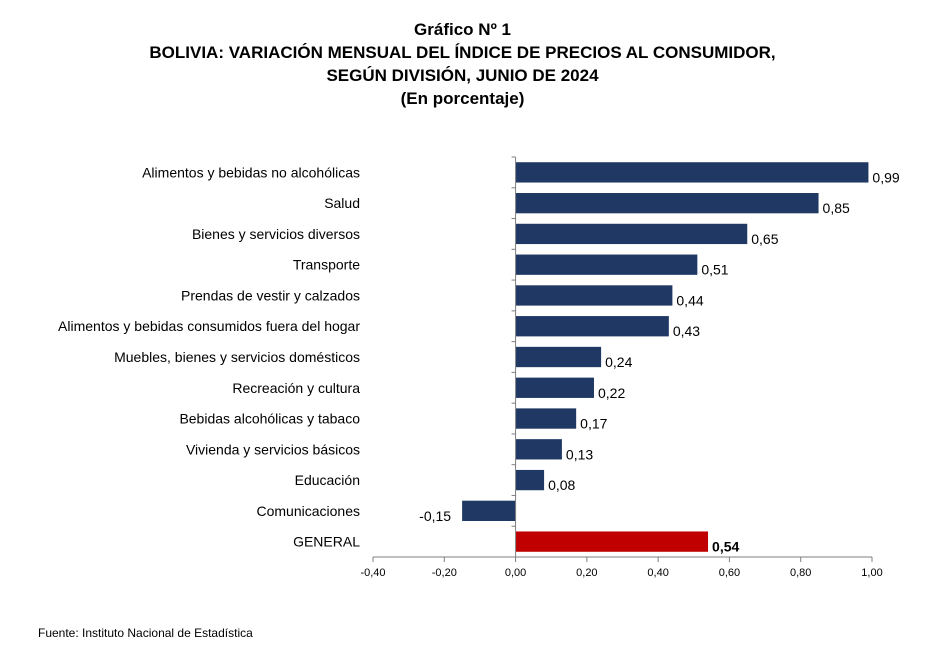 The height and width of the screenshot is (662, 925). I want to click on data-label: 0,17, so click(593, 424).